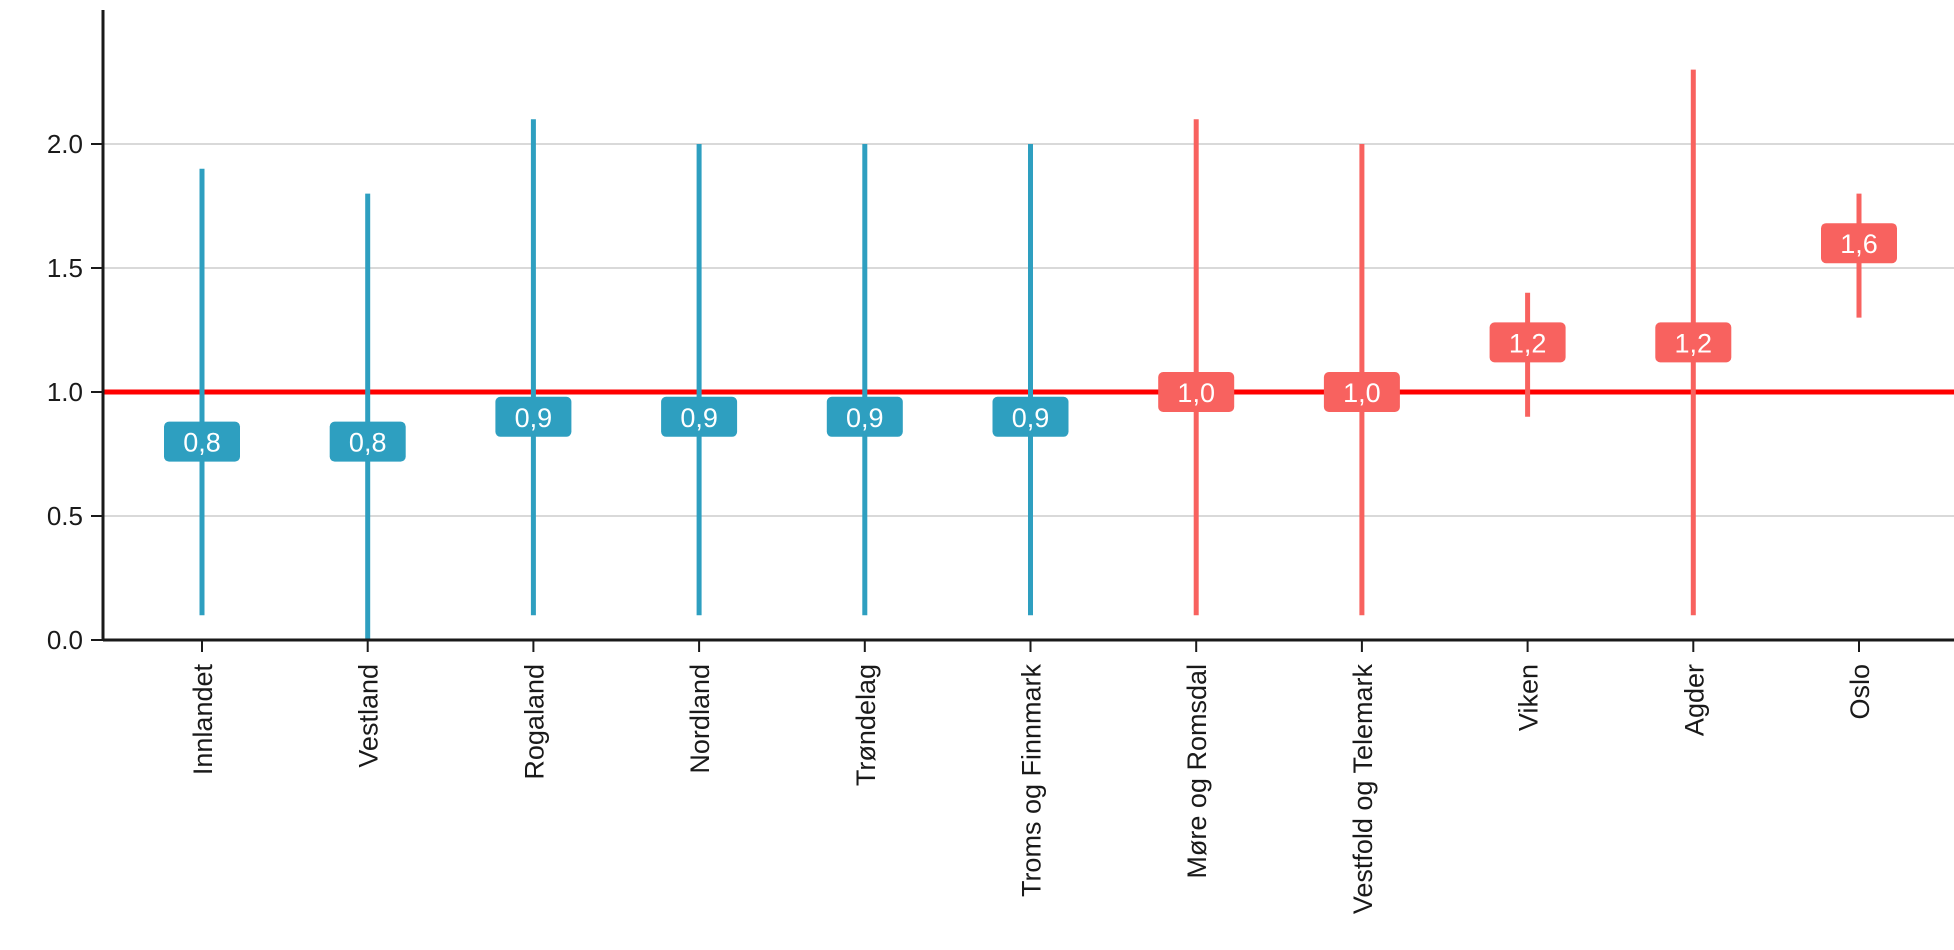 Image resolution: width=1954 pixels, height=950 pixels. I want to click on x-tick-label: Møre og Romsdal, so click(1197, 771).